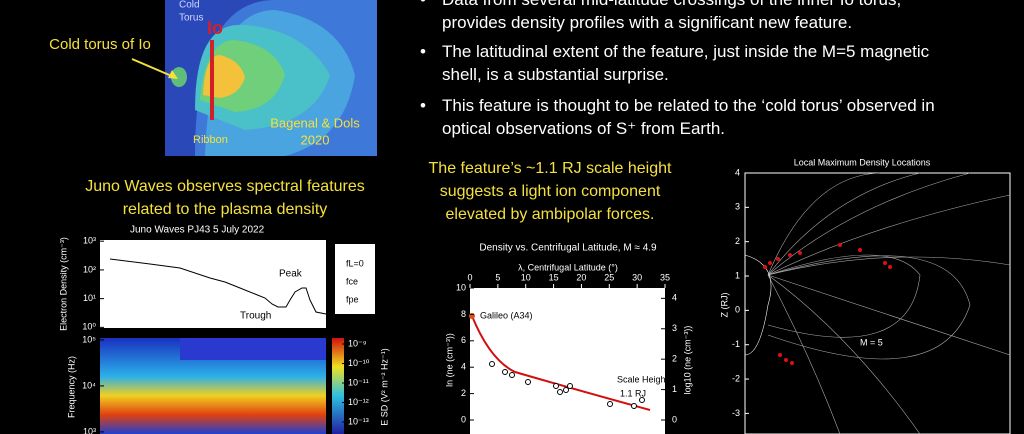 Image resolution: width=1024 pixels, height=434 pixels. I want to click on chart-title: Local Maximum Density Locations, so click(862, 162).